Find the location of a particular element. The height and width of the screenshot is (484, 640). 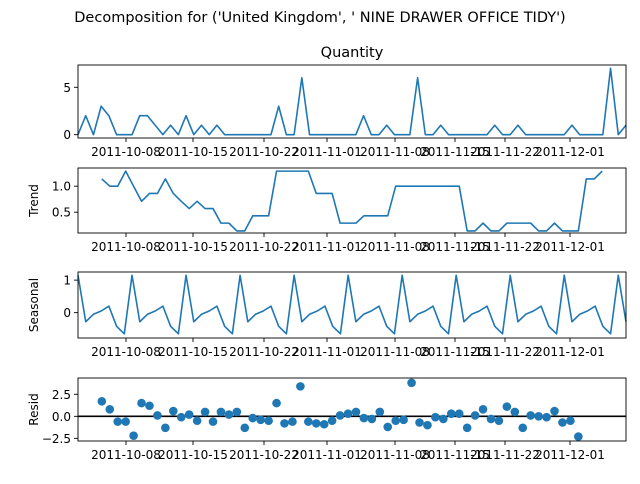

resid-ytick-label: 2.5 is located at coordinates (61, 395).